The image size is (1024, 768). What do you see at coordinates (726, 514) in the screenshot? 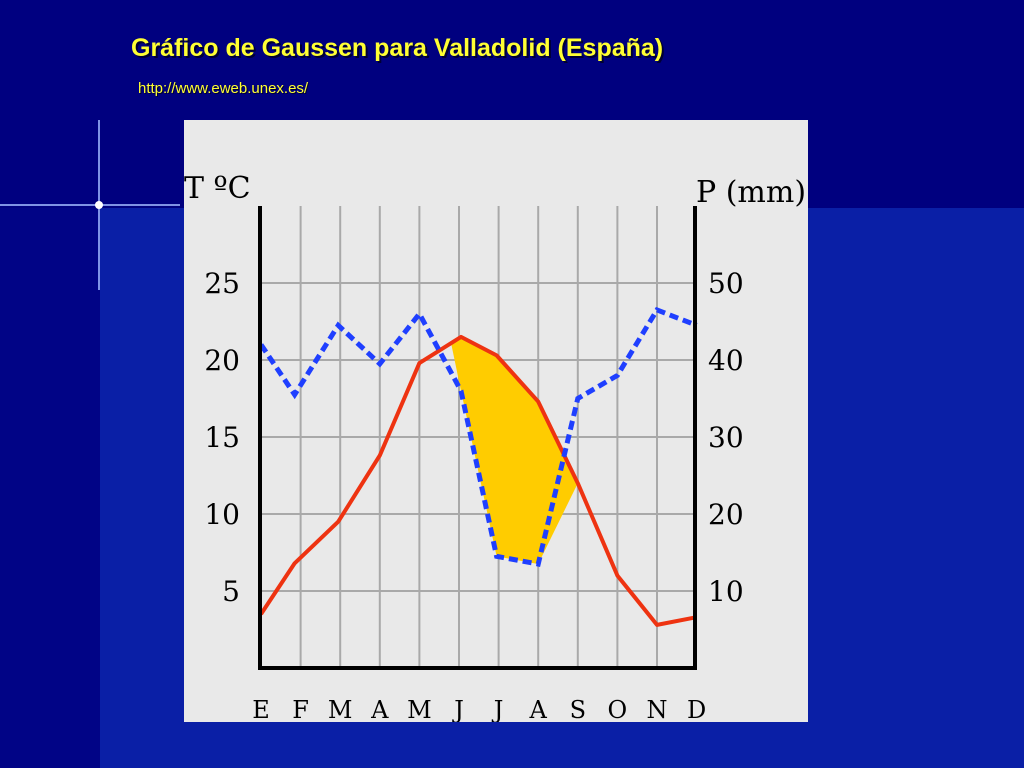
I see `right-tick-label: 20` at bounding box center [726, 514].